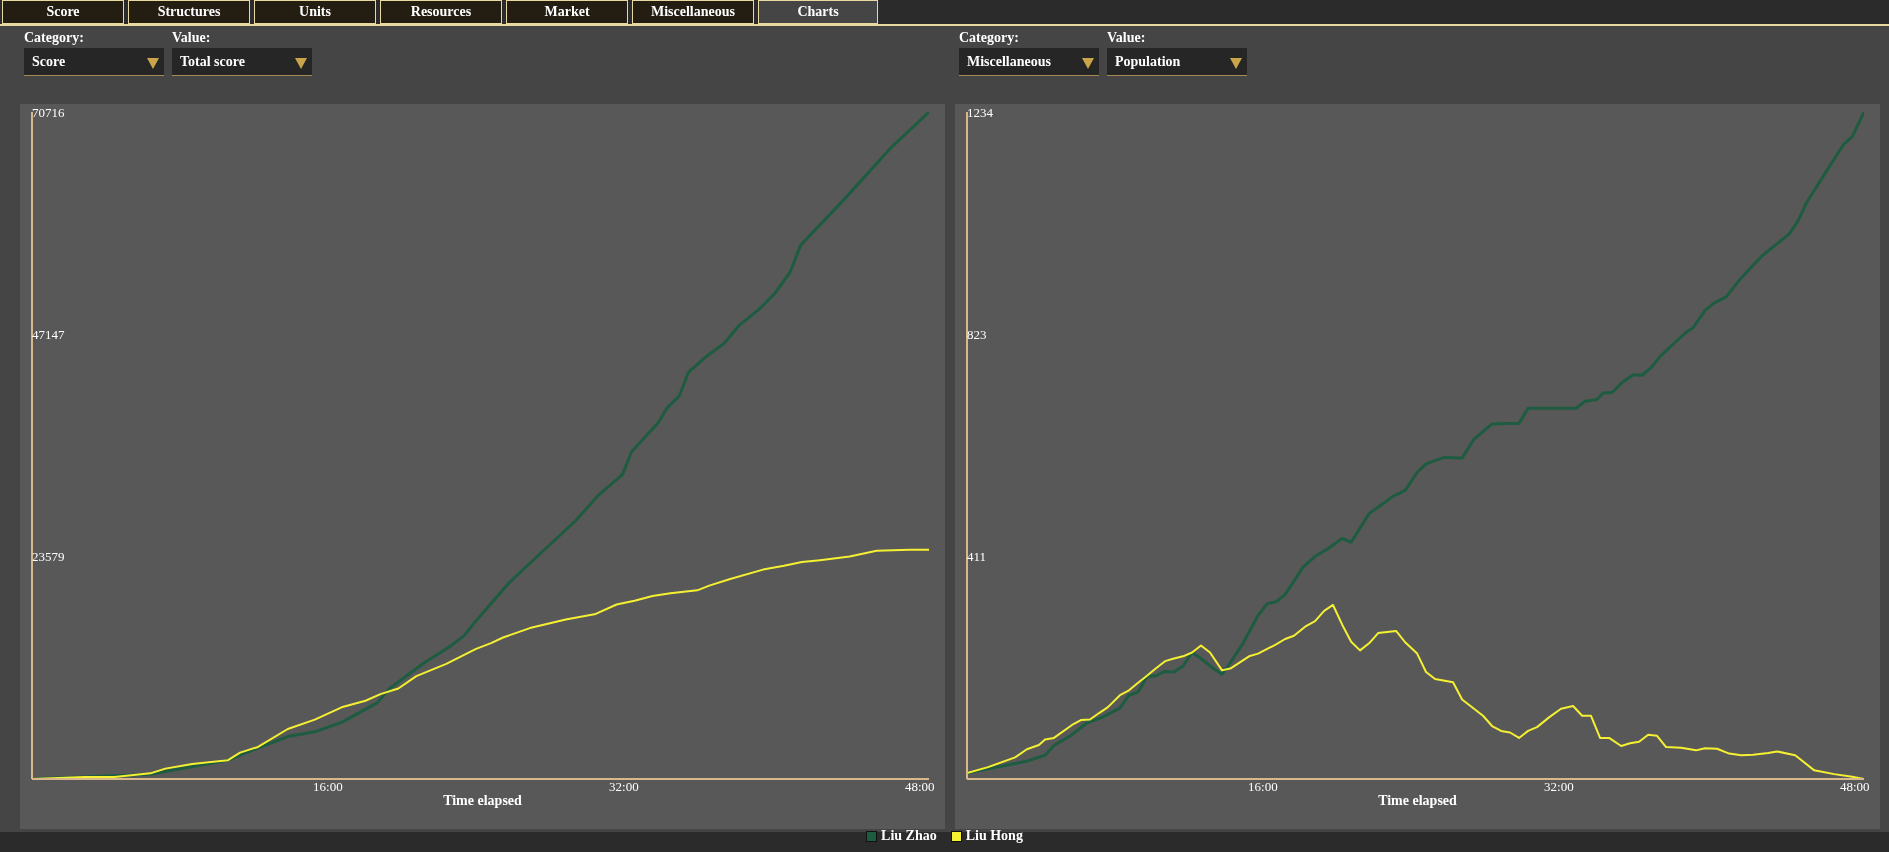  Describe the element at coordinates (48, 112) in the screenshot. I see `y-tick-label: 70716` at that location.